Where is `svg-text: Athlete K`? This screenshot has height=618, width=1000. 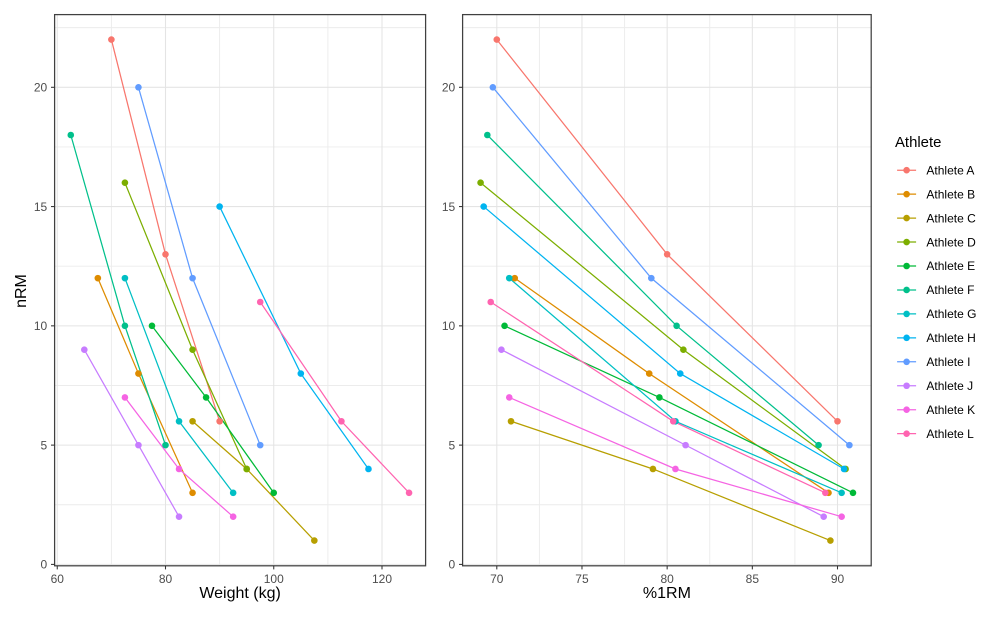 svg-text: Athlete K is located at coordinates (950, 410).